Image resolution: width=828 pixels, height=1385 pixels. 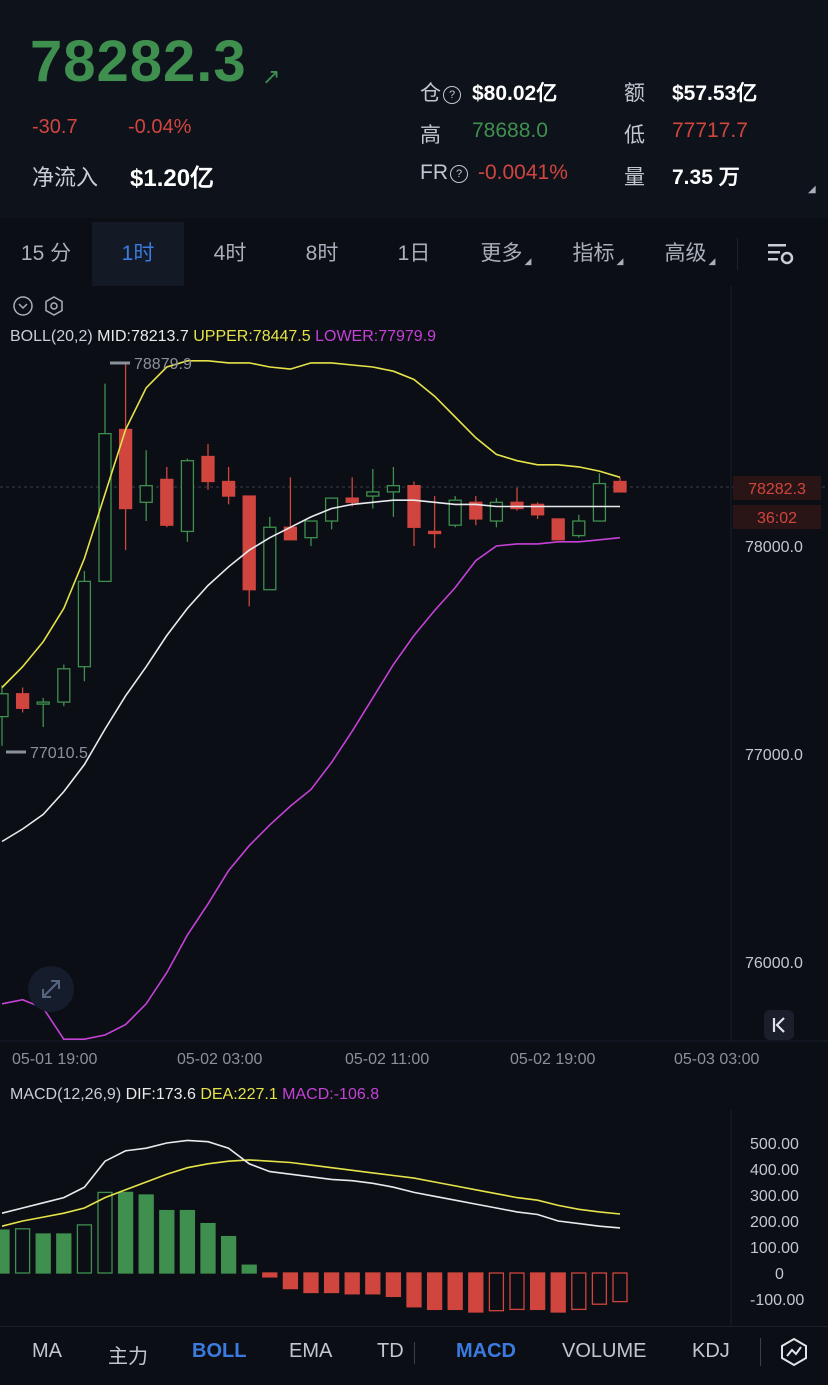 What do you see at coordinates (219, 1351) in the screenshot?
I see `indicator-boll: BOLL` at bounding box center [219, 1351].